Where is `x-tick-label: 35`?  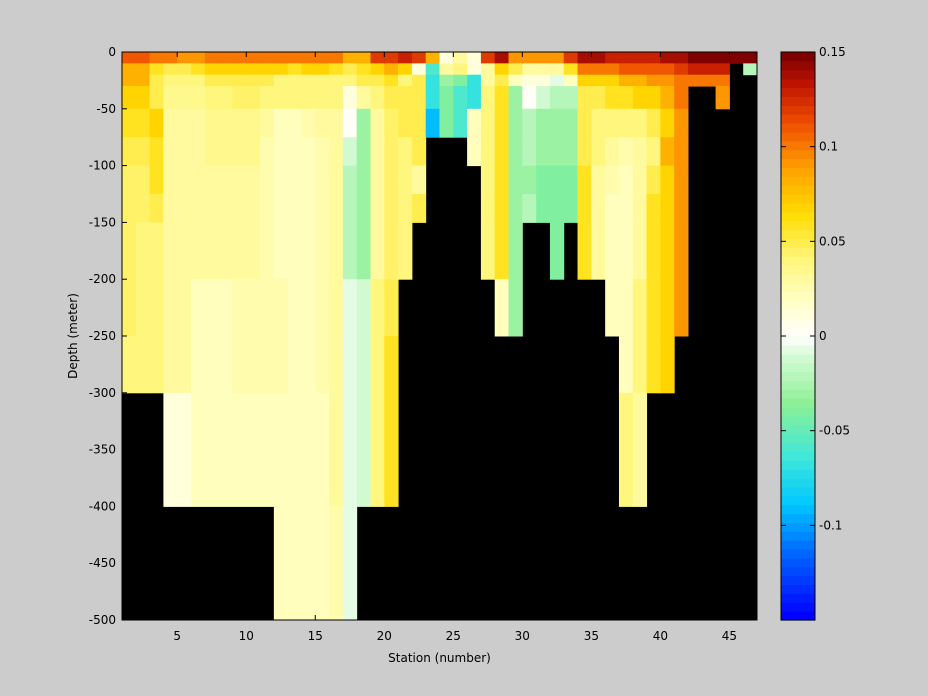 x-tick-label: 35 is located at coordinates (591, 636).